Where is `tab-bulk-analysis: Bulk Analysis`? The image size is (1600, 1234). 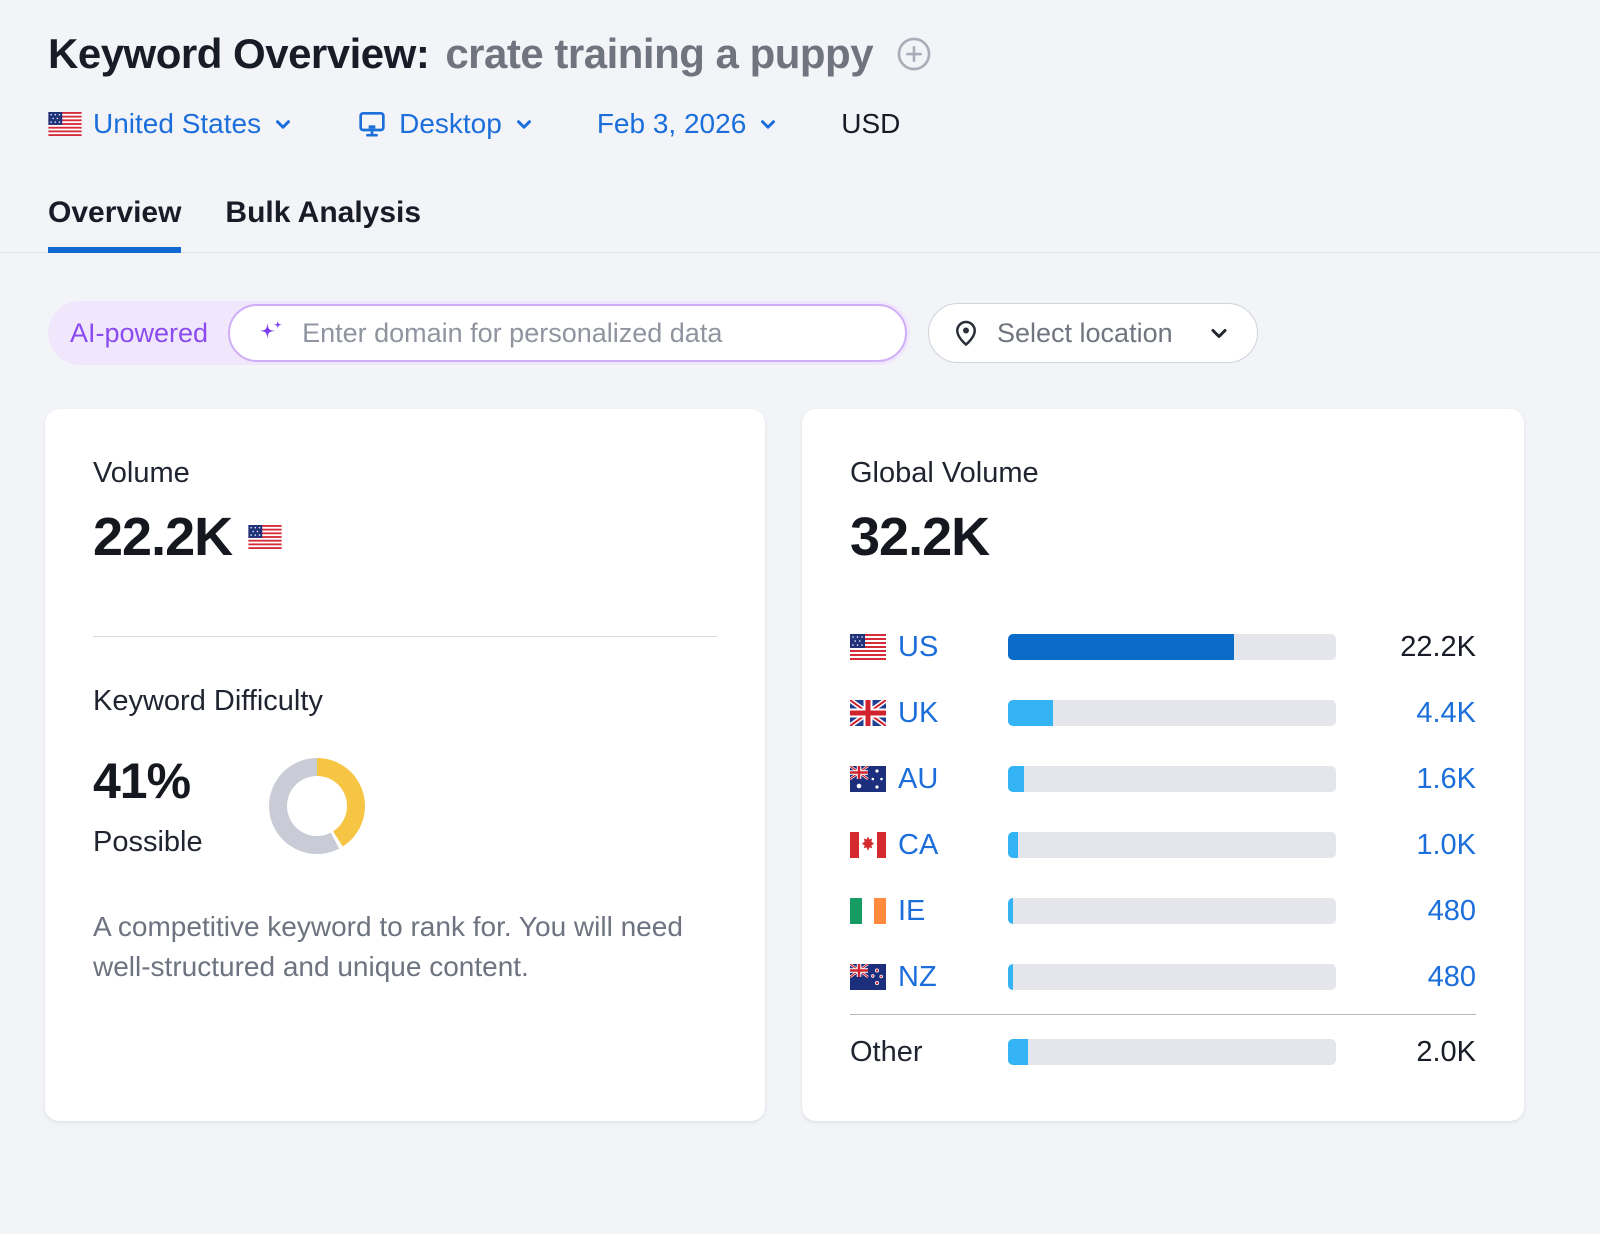 tab-bulk-analysis: Bulk Analysis is located at coordinates (323, 212).